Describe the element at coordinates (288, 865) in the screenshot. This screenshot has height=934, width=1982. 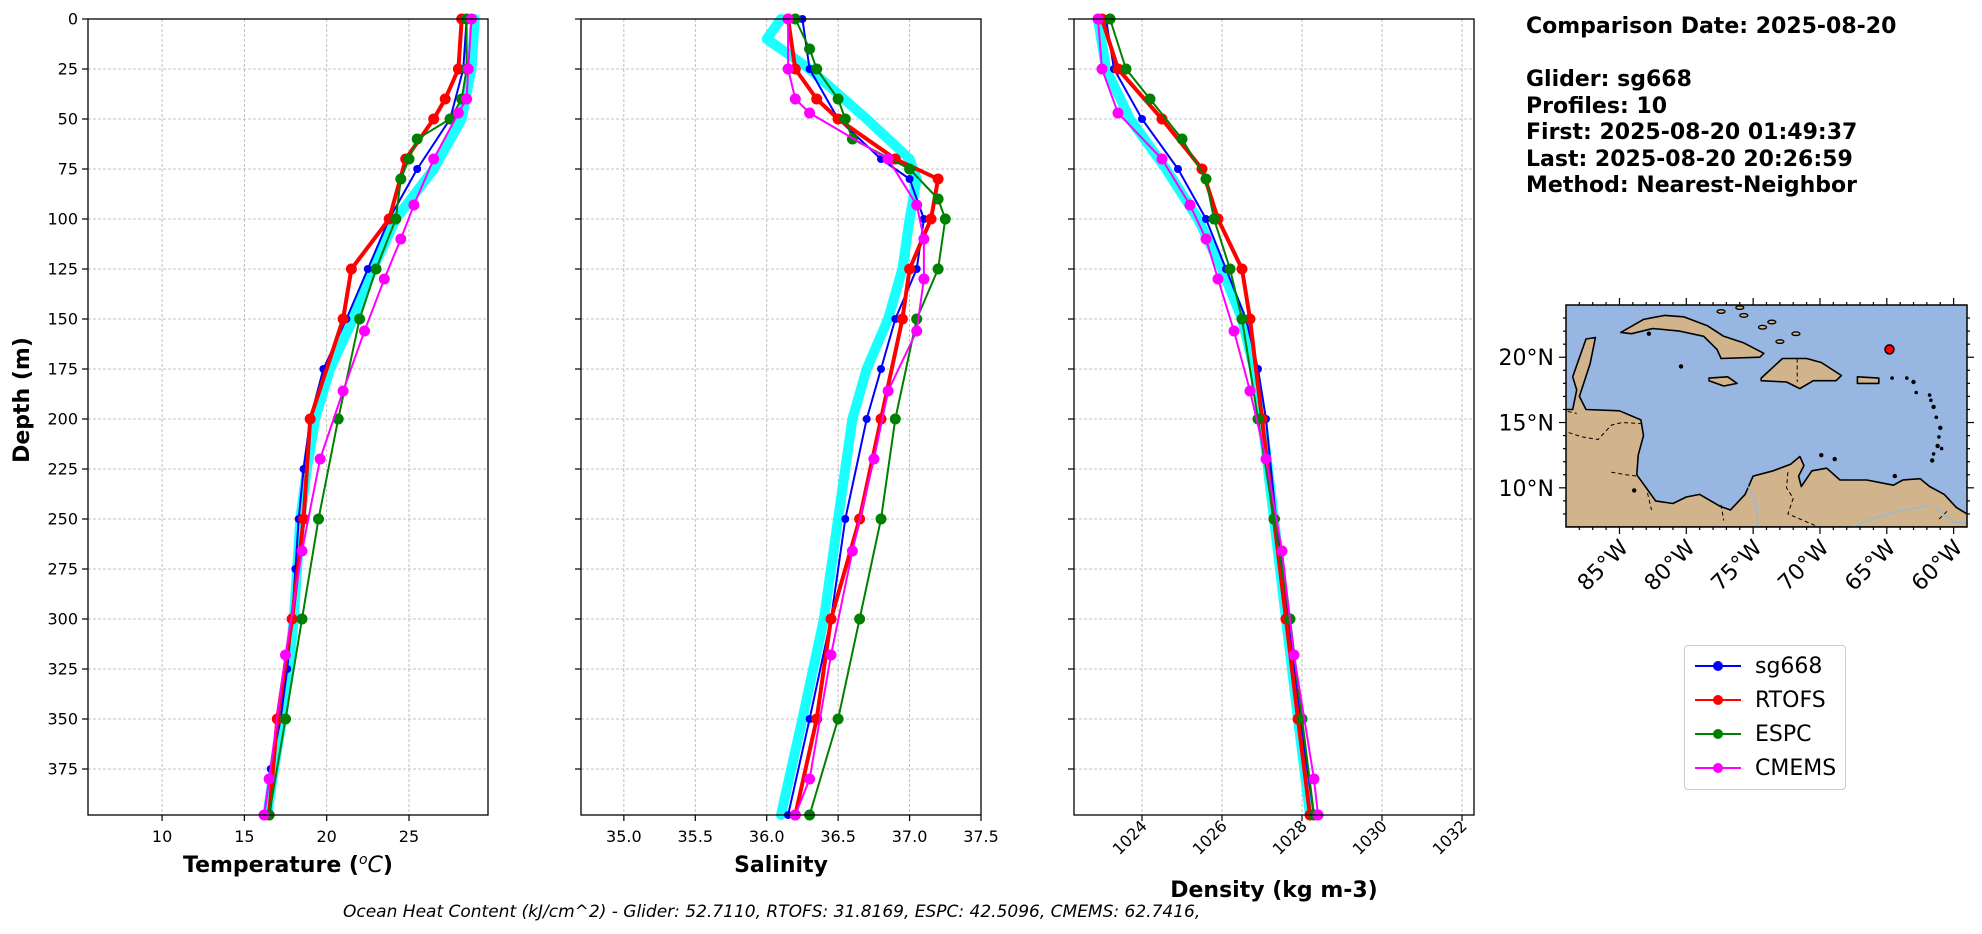
I see `x-axis-label: Temperature (oC)` at that location.